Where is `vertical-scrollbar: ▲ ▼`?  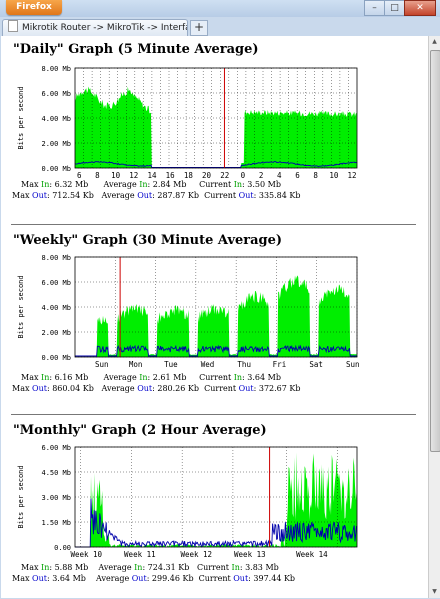
vertical-scrollbar: ▲ ▼ is located at coordinates (434, 317).